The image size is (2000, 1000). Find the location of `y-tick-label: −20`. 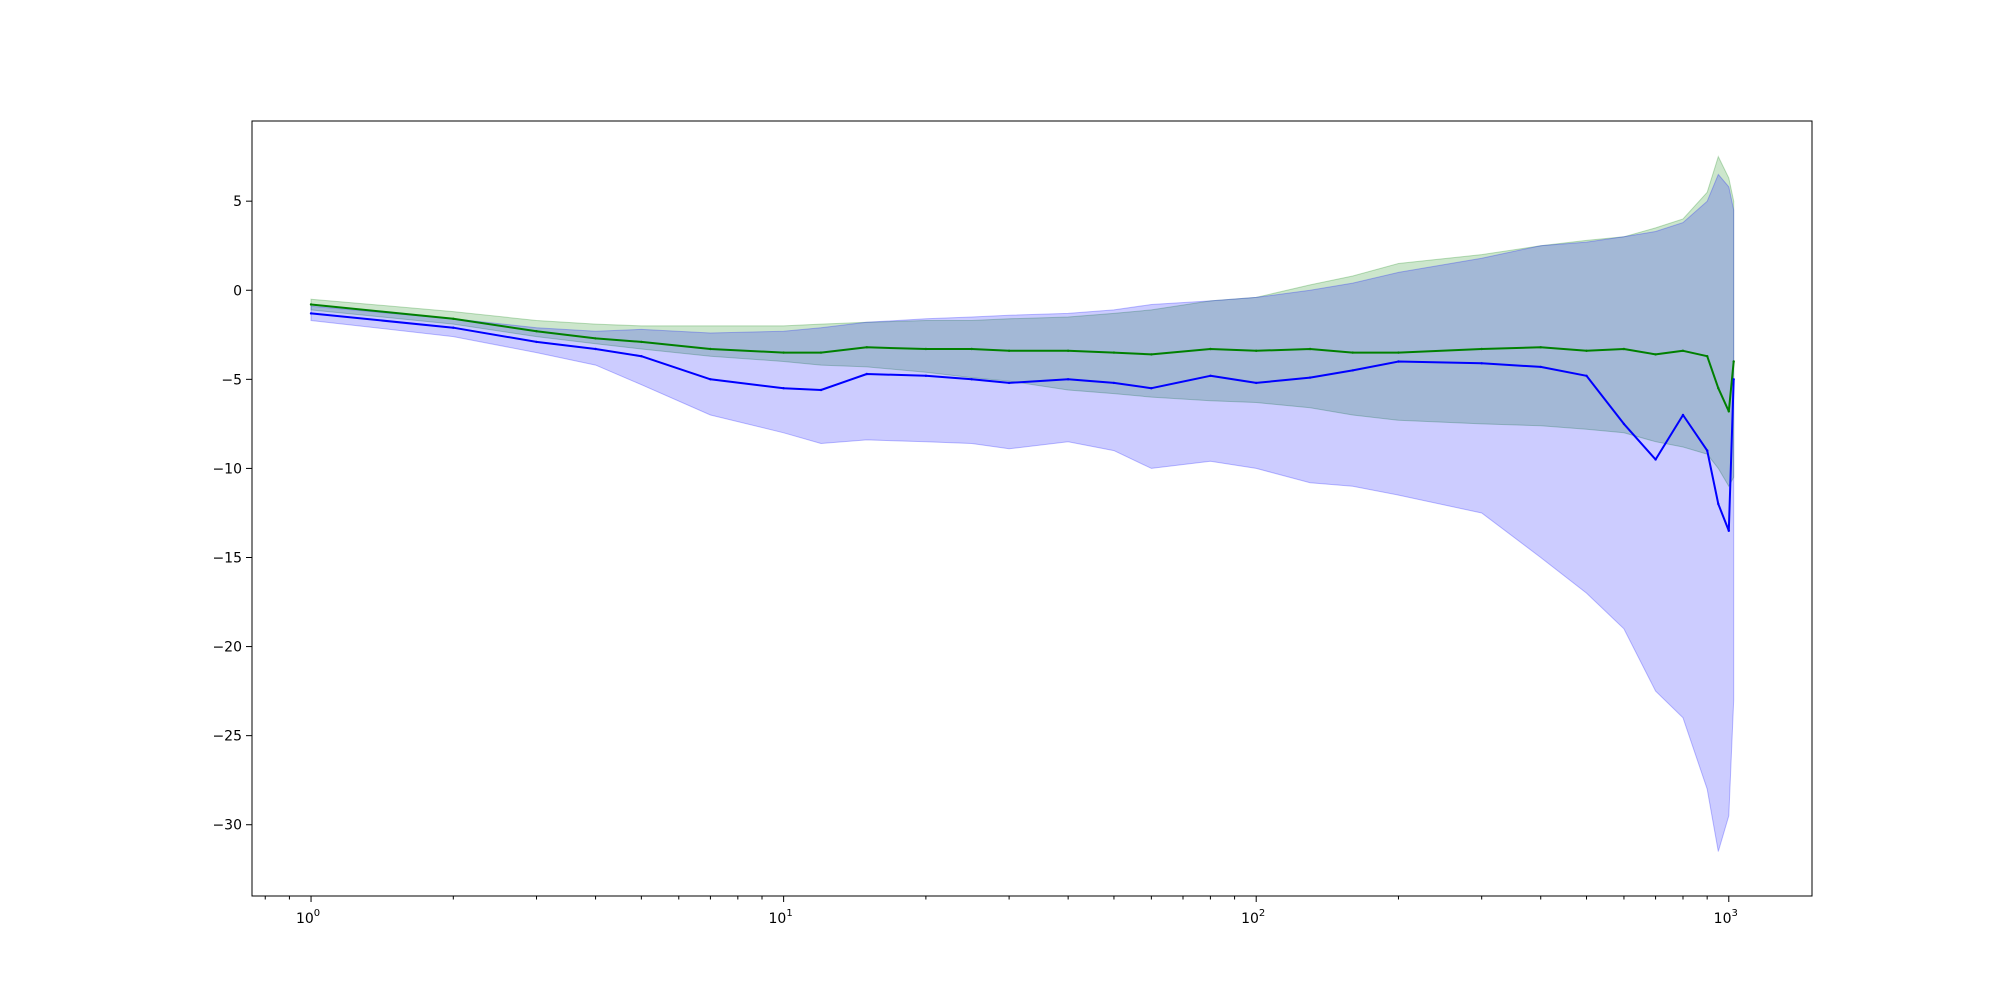

y-tick-label: −20 is located at coordinates (227, 648).